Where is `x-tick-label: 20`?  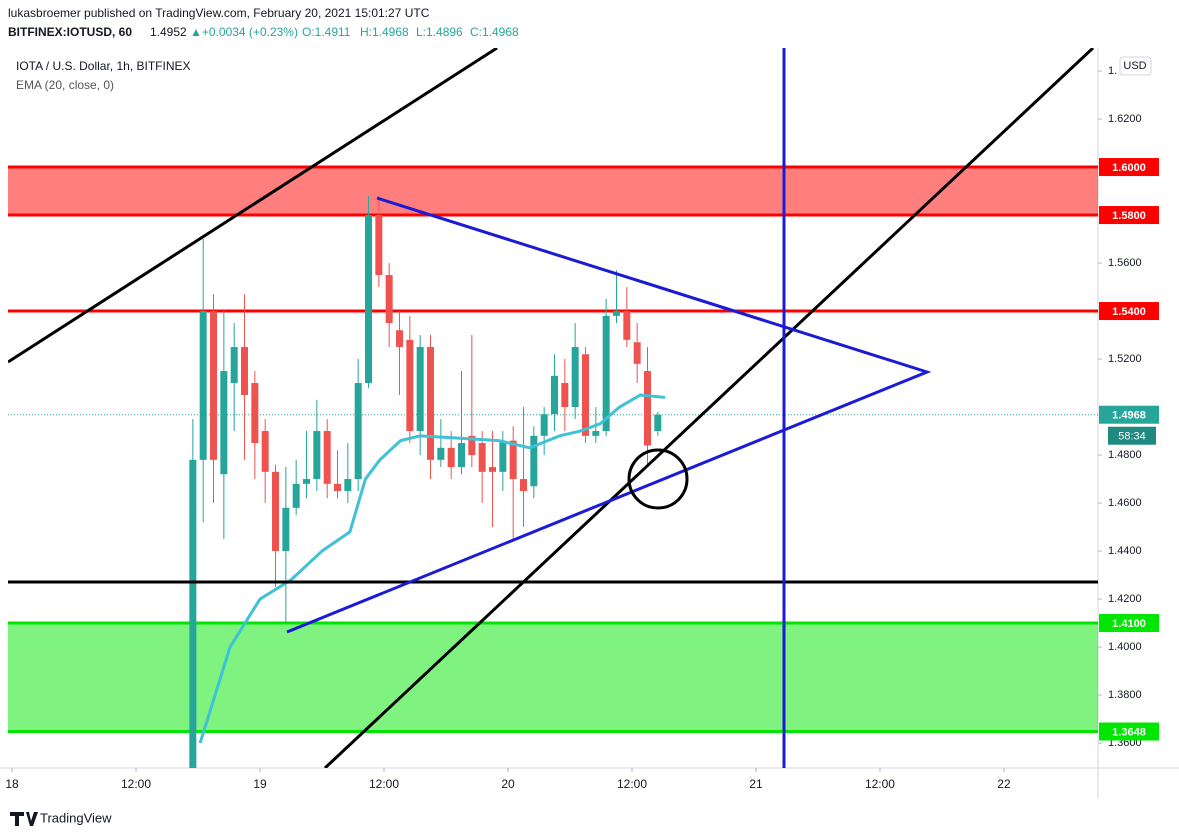 x-tick-label: 20 is located at coordinates (508, 784).